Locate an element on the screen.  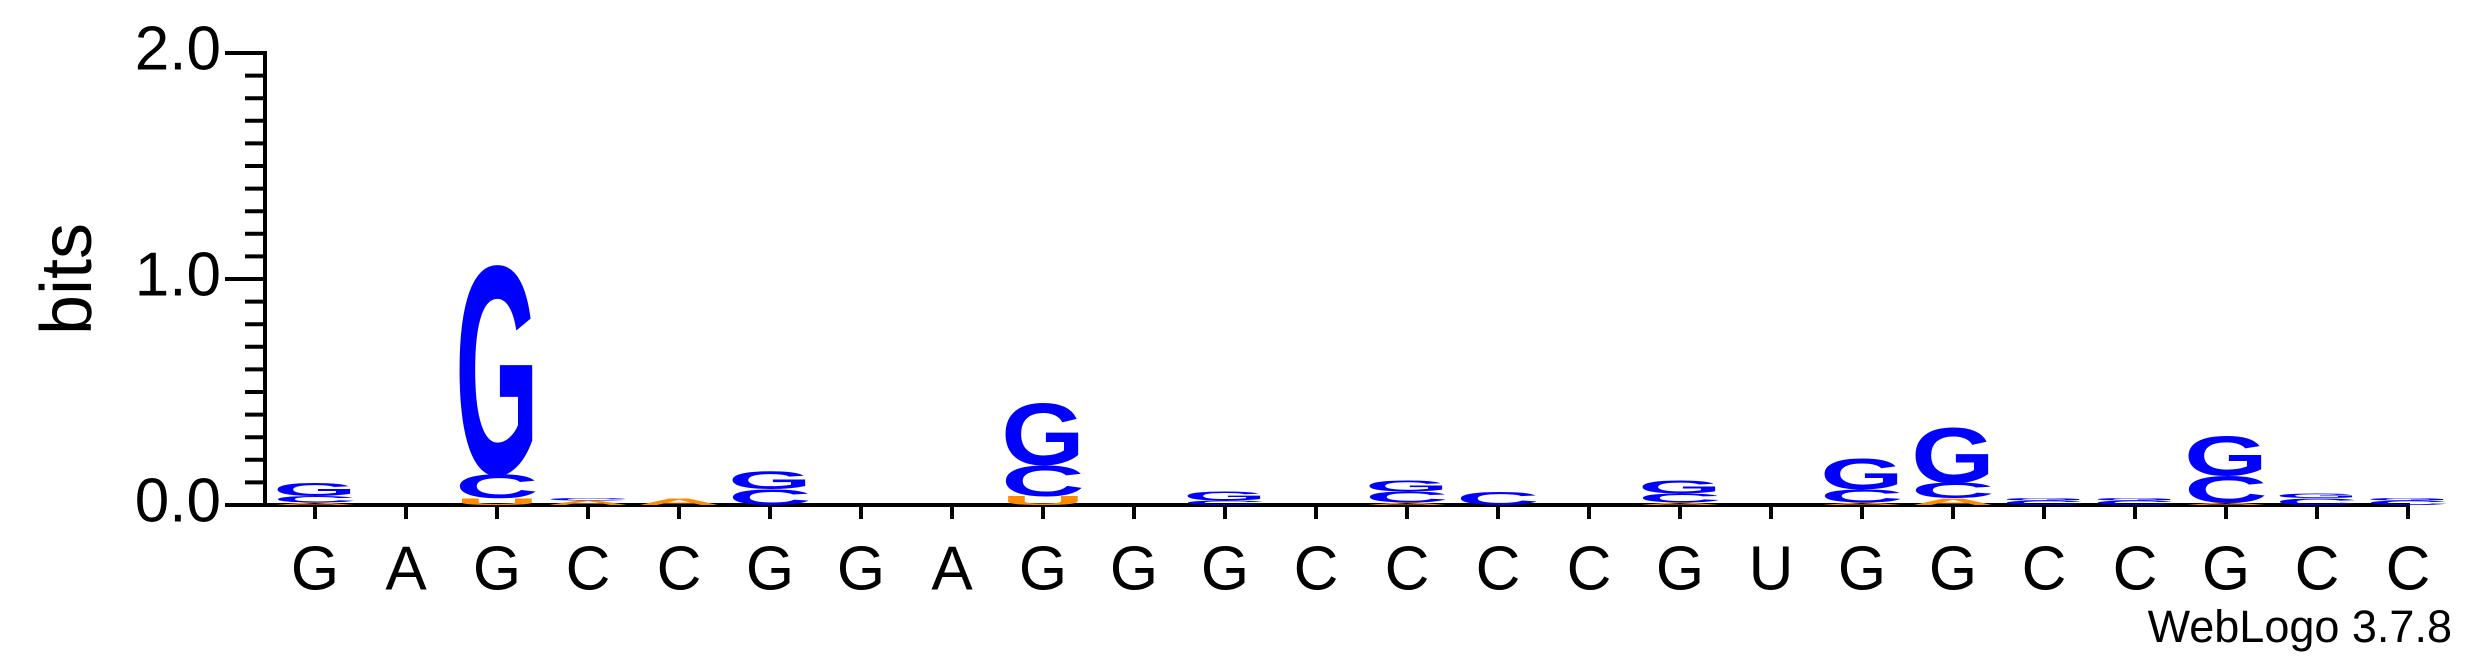
footer: WebLogo 3.7.8 is located at coordinates (2300, 626).